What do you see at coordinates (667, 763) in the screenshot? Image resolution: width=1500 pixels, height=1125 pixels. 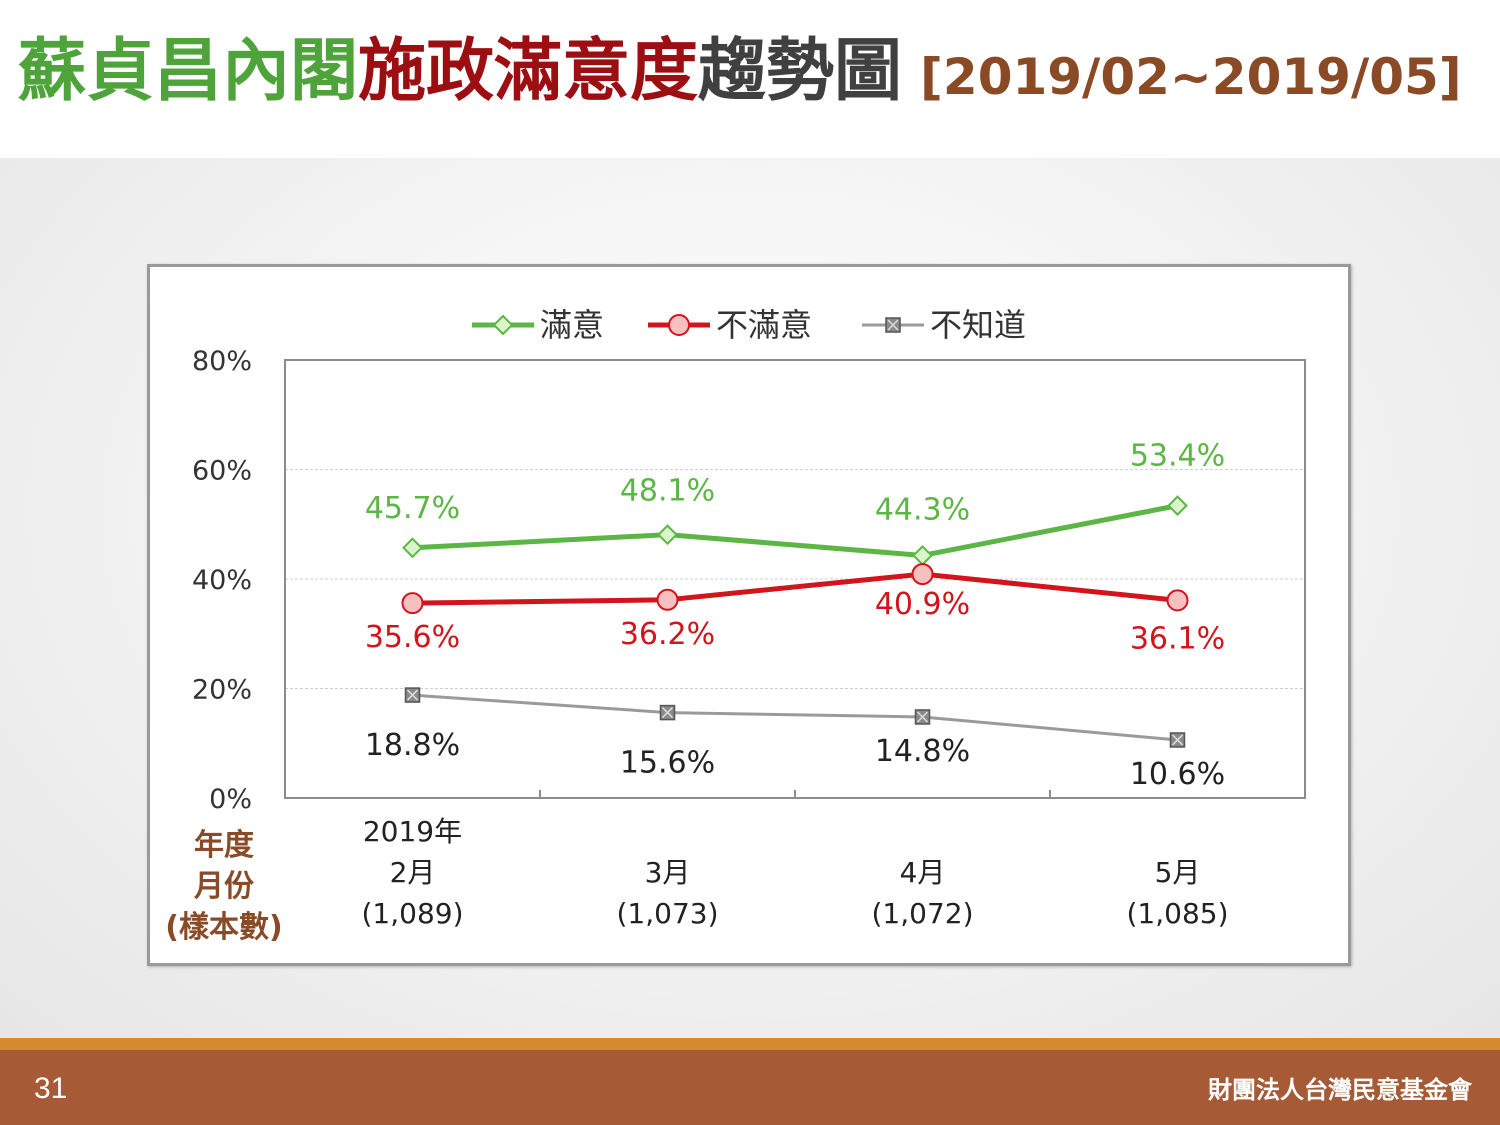 I see `series-2-data-label: 15.6%` at bounding box center [667, 763].